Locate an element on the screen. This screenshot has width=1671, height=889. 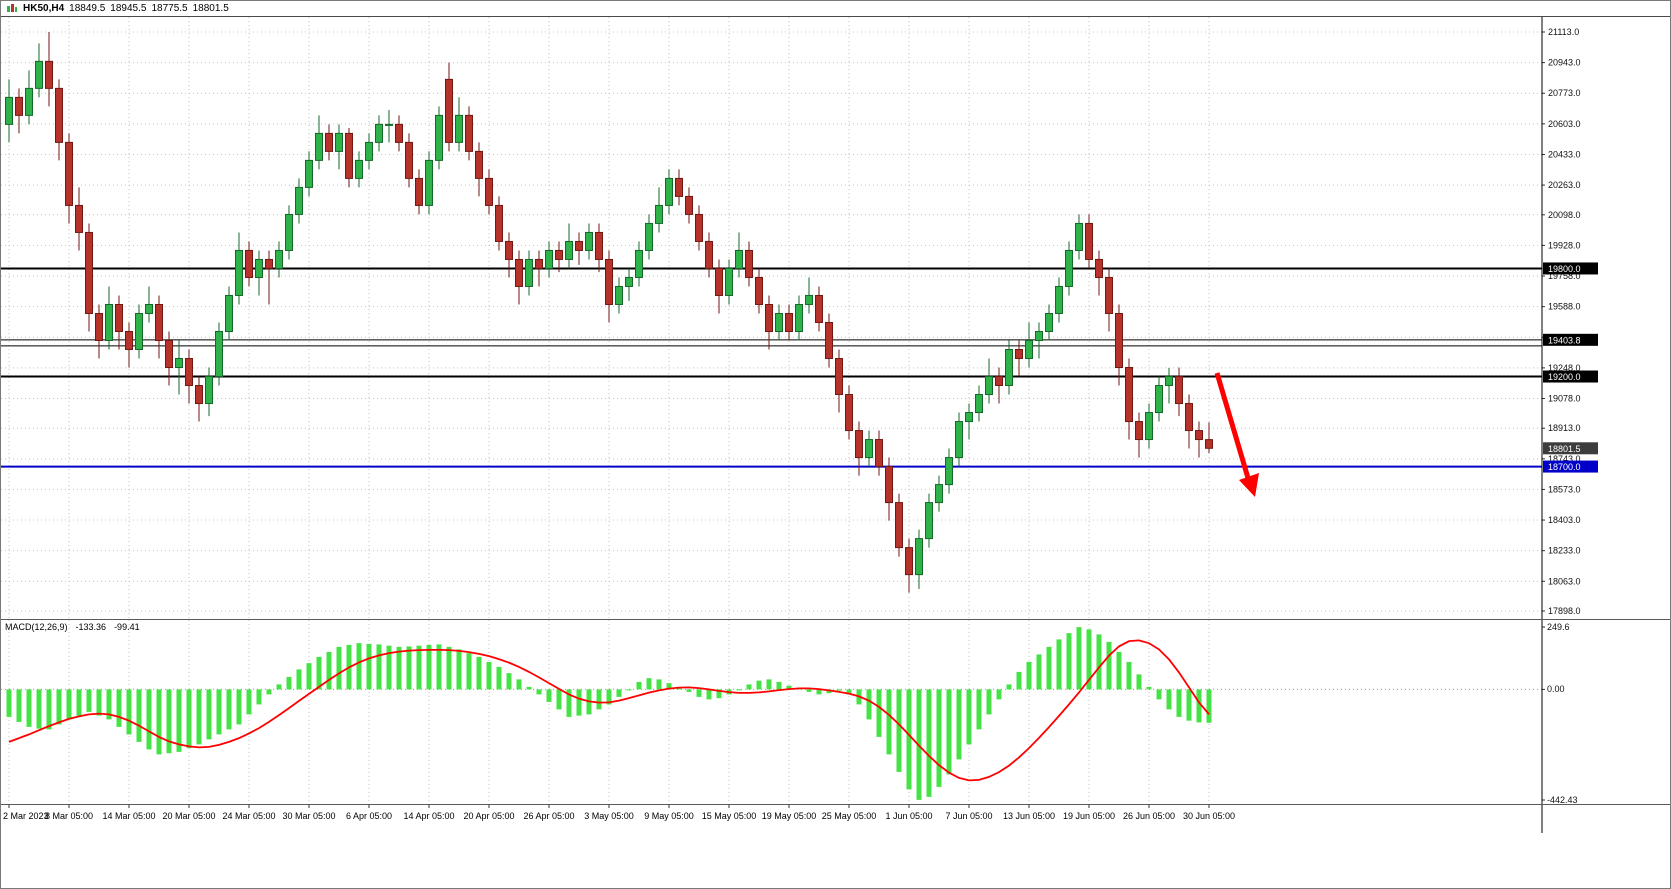
ohlc-high: 18945.5 is located at coordinates (128, 8).